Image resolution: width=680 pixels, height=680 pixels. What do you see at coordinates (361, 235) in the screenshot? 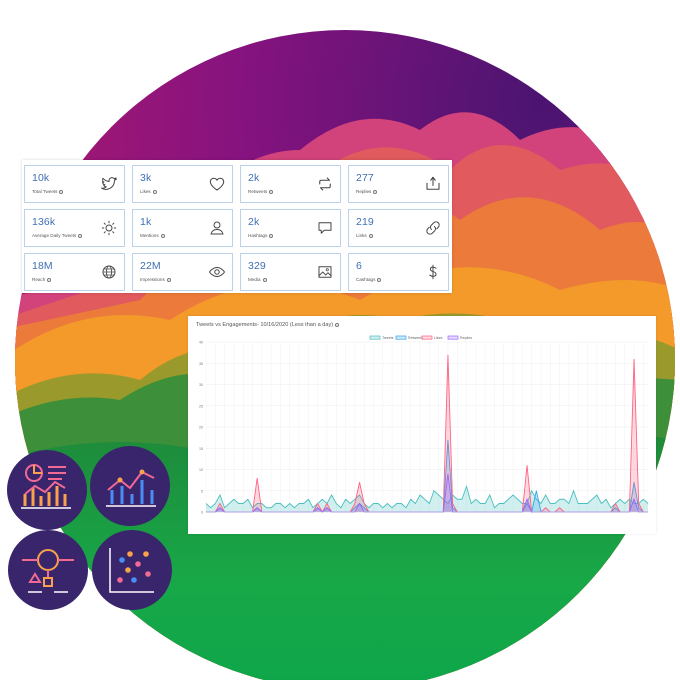
I see `stat-label: Links` at bounding box center [361, 235].